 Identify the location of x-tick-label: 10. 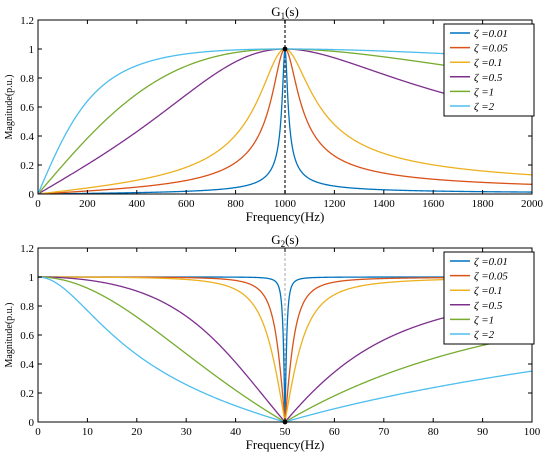
(88, 432).